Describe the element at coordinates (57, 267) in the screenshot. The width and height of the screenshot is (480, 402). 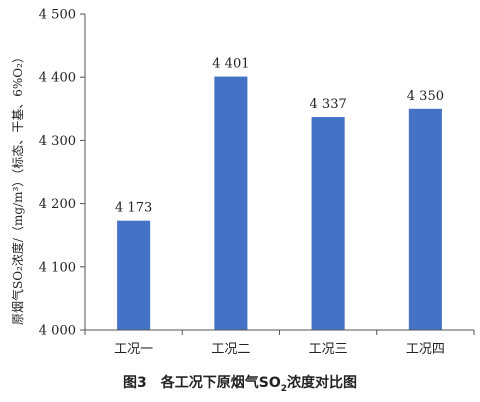
I see `y-tick-label: 4 100` at that location.